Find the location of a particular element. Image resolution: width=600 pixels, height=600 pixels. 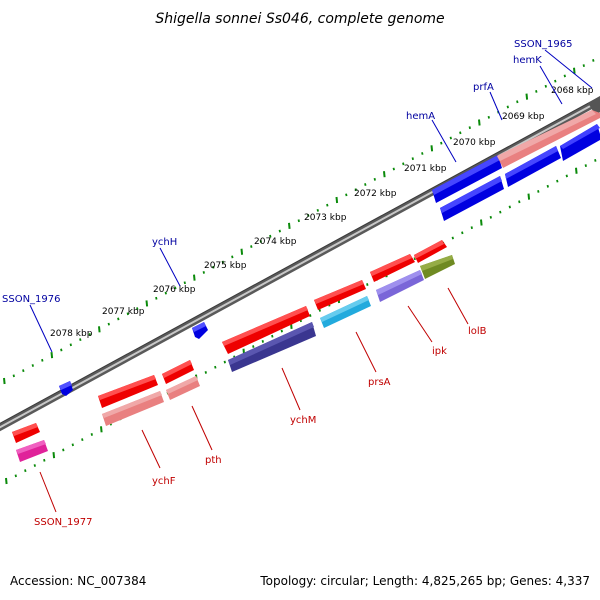

label-hemk: hemK is located at coordinates (527, 60).